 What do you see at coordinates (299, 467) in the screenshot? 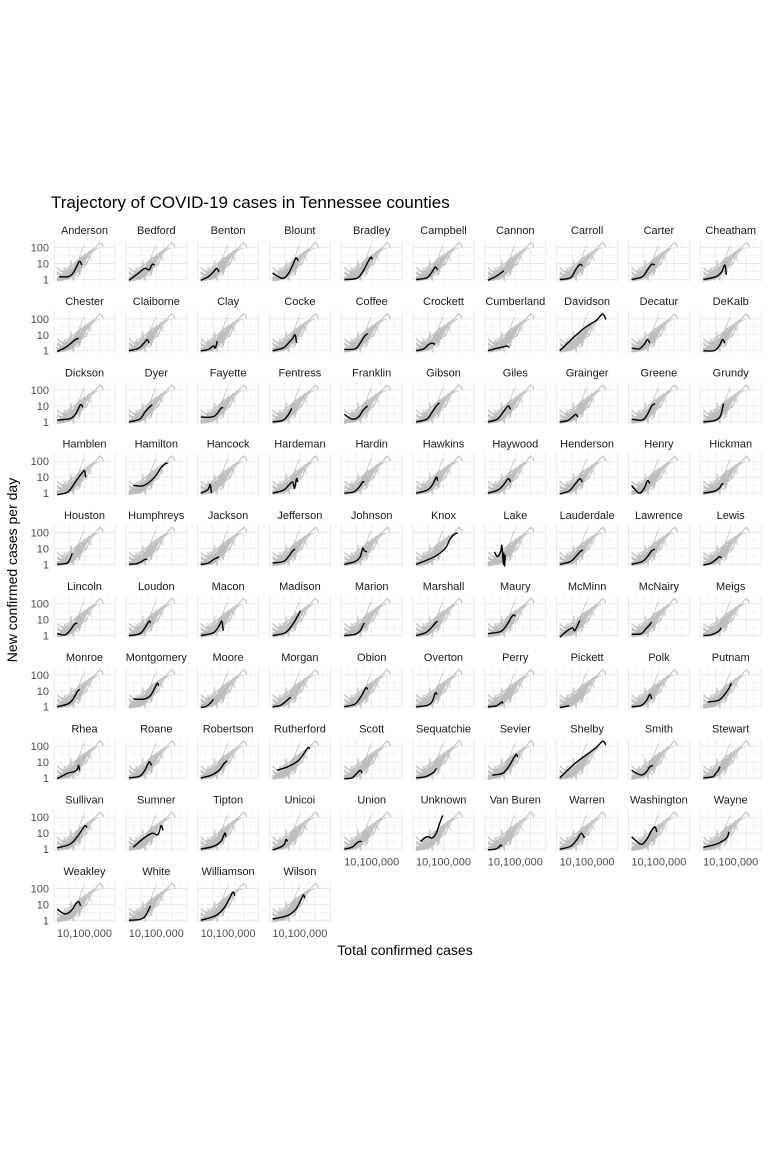
I see `facet-panel: Hardeman` at bounding box center [299, 467].